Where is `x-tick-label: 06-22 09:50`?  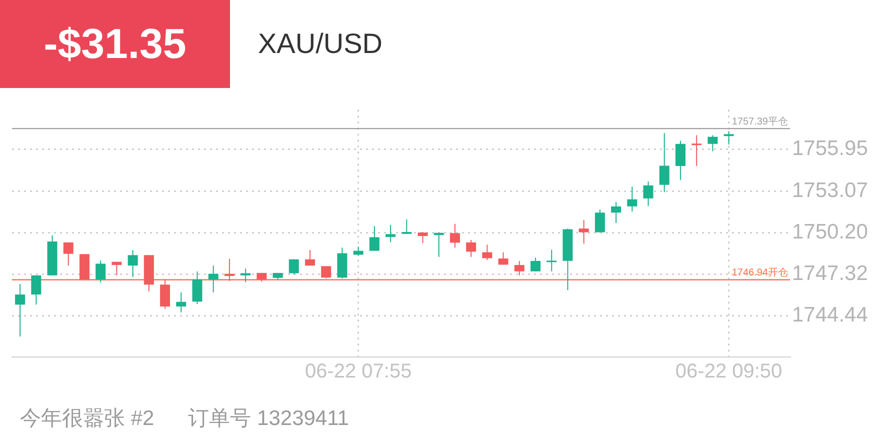 x-tick-label: 06-22 09:50 is located at coordinates (728, 371).